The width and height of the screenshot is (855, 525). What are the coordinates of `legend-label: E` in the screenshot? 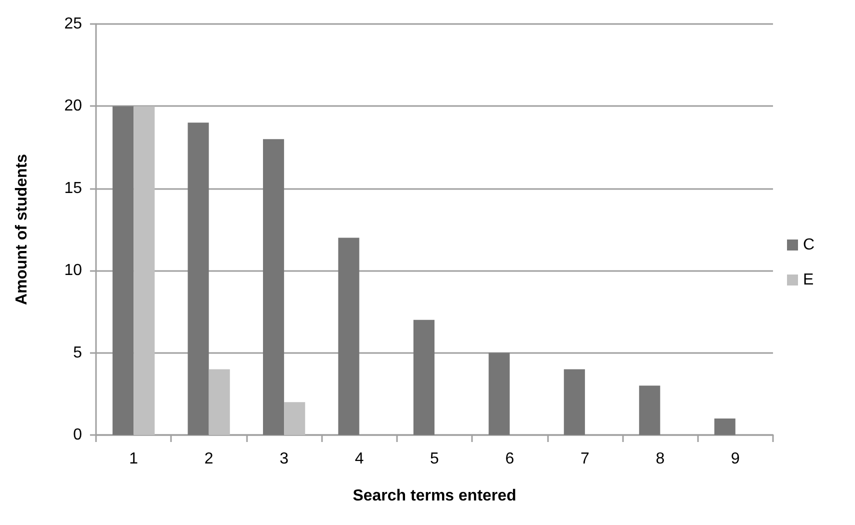 It's located at (808, 280).